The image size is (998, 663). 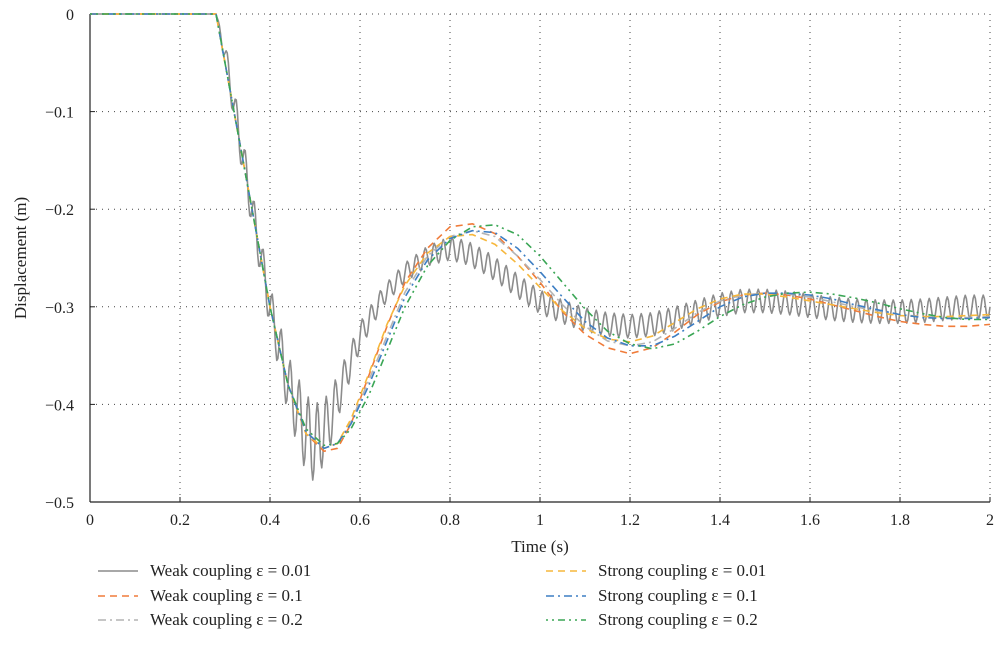 What do you see at coordinates (990, 520) in the screenshot?
I see `x-tick-label: 2` at bounding box center [990, 520].